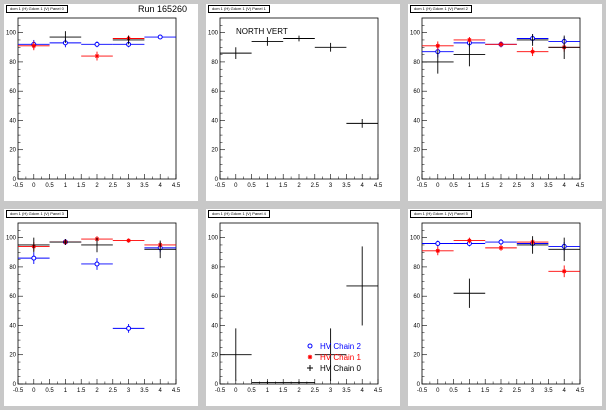 The height and width of the screenshot is (410, 606). Describe the element at coordinates (37, 9) in the screenshot. I see `panel-title: dcm 1 (H) Gdcm 1 (V) Panel 0` at that location.